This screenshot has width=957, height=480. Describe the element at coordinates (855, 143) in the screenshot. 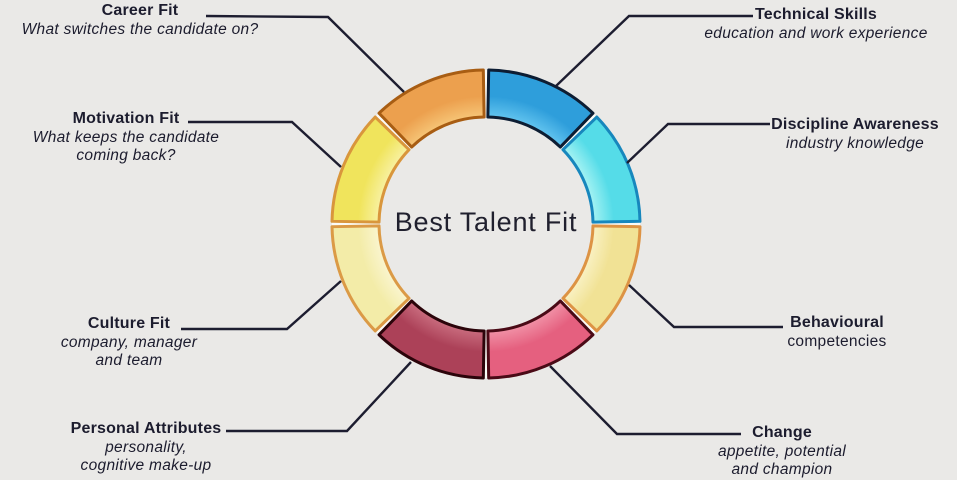

I see `label-discipline-awareness-subtitle: industry knowledge` at that location.